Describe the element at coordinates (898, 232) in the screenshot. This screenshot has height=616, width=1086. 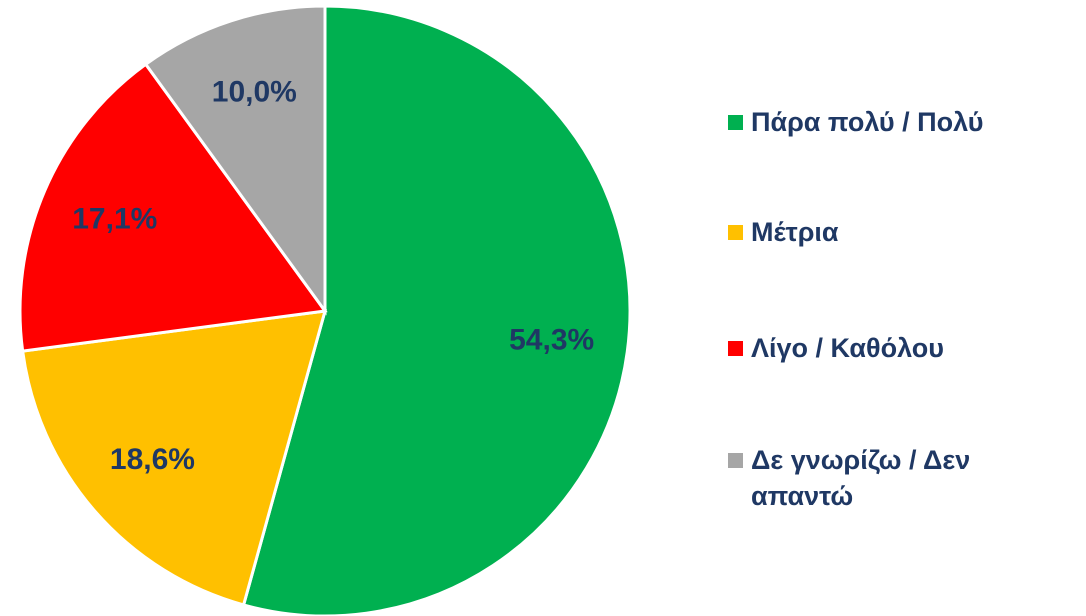
I see `legend-item: Μέτρια` at that location.